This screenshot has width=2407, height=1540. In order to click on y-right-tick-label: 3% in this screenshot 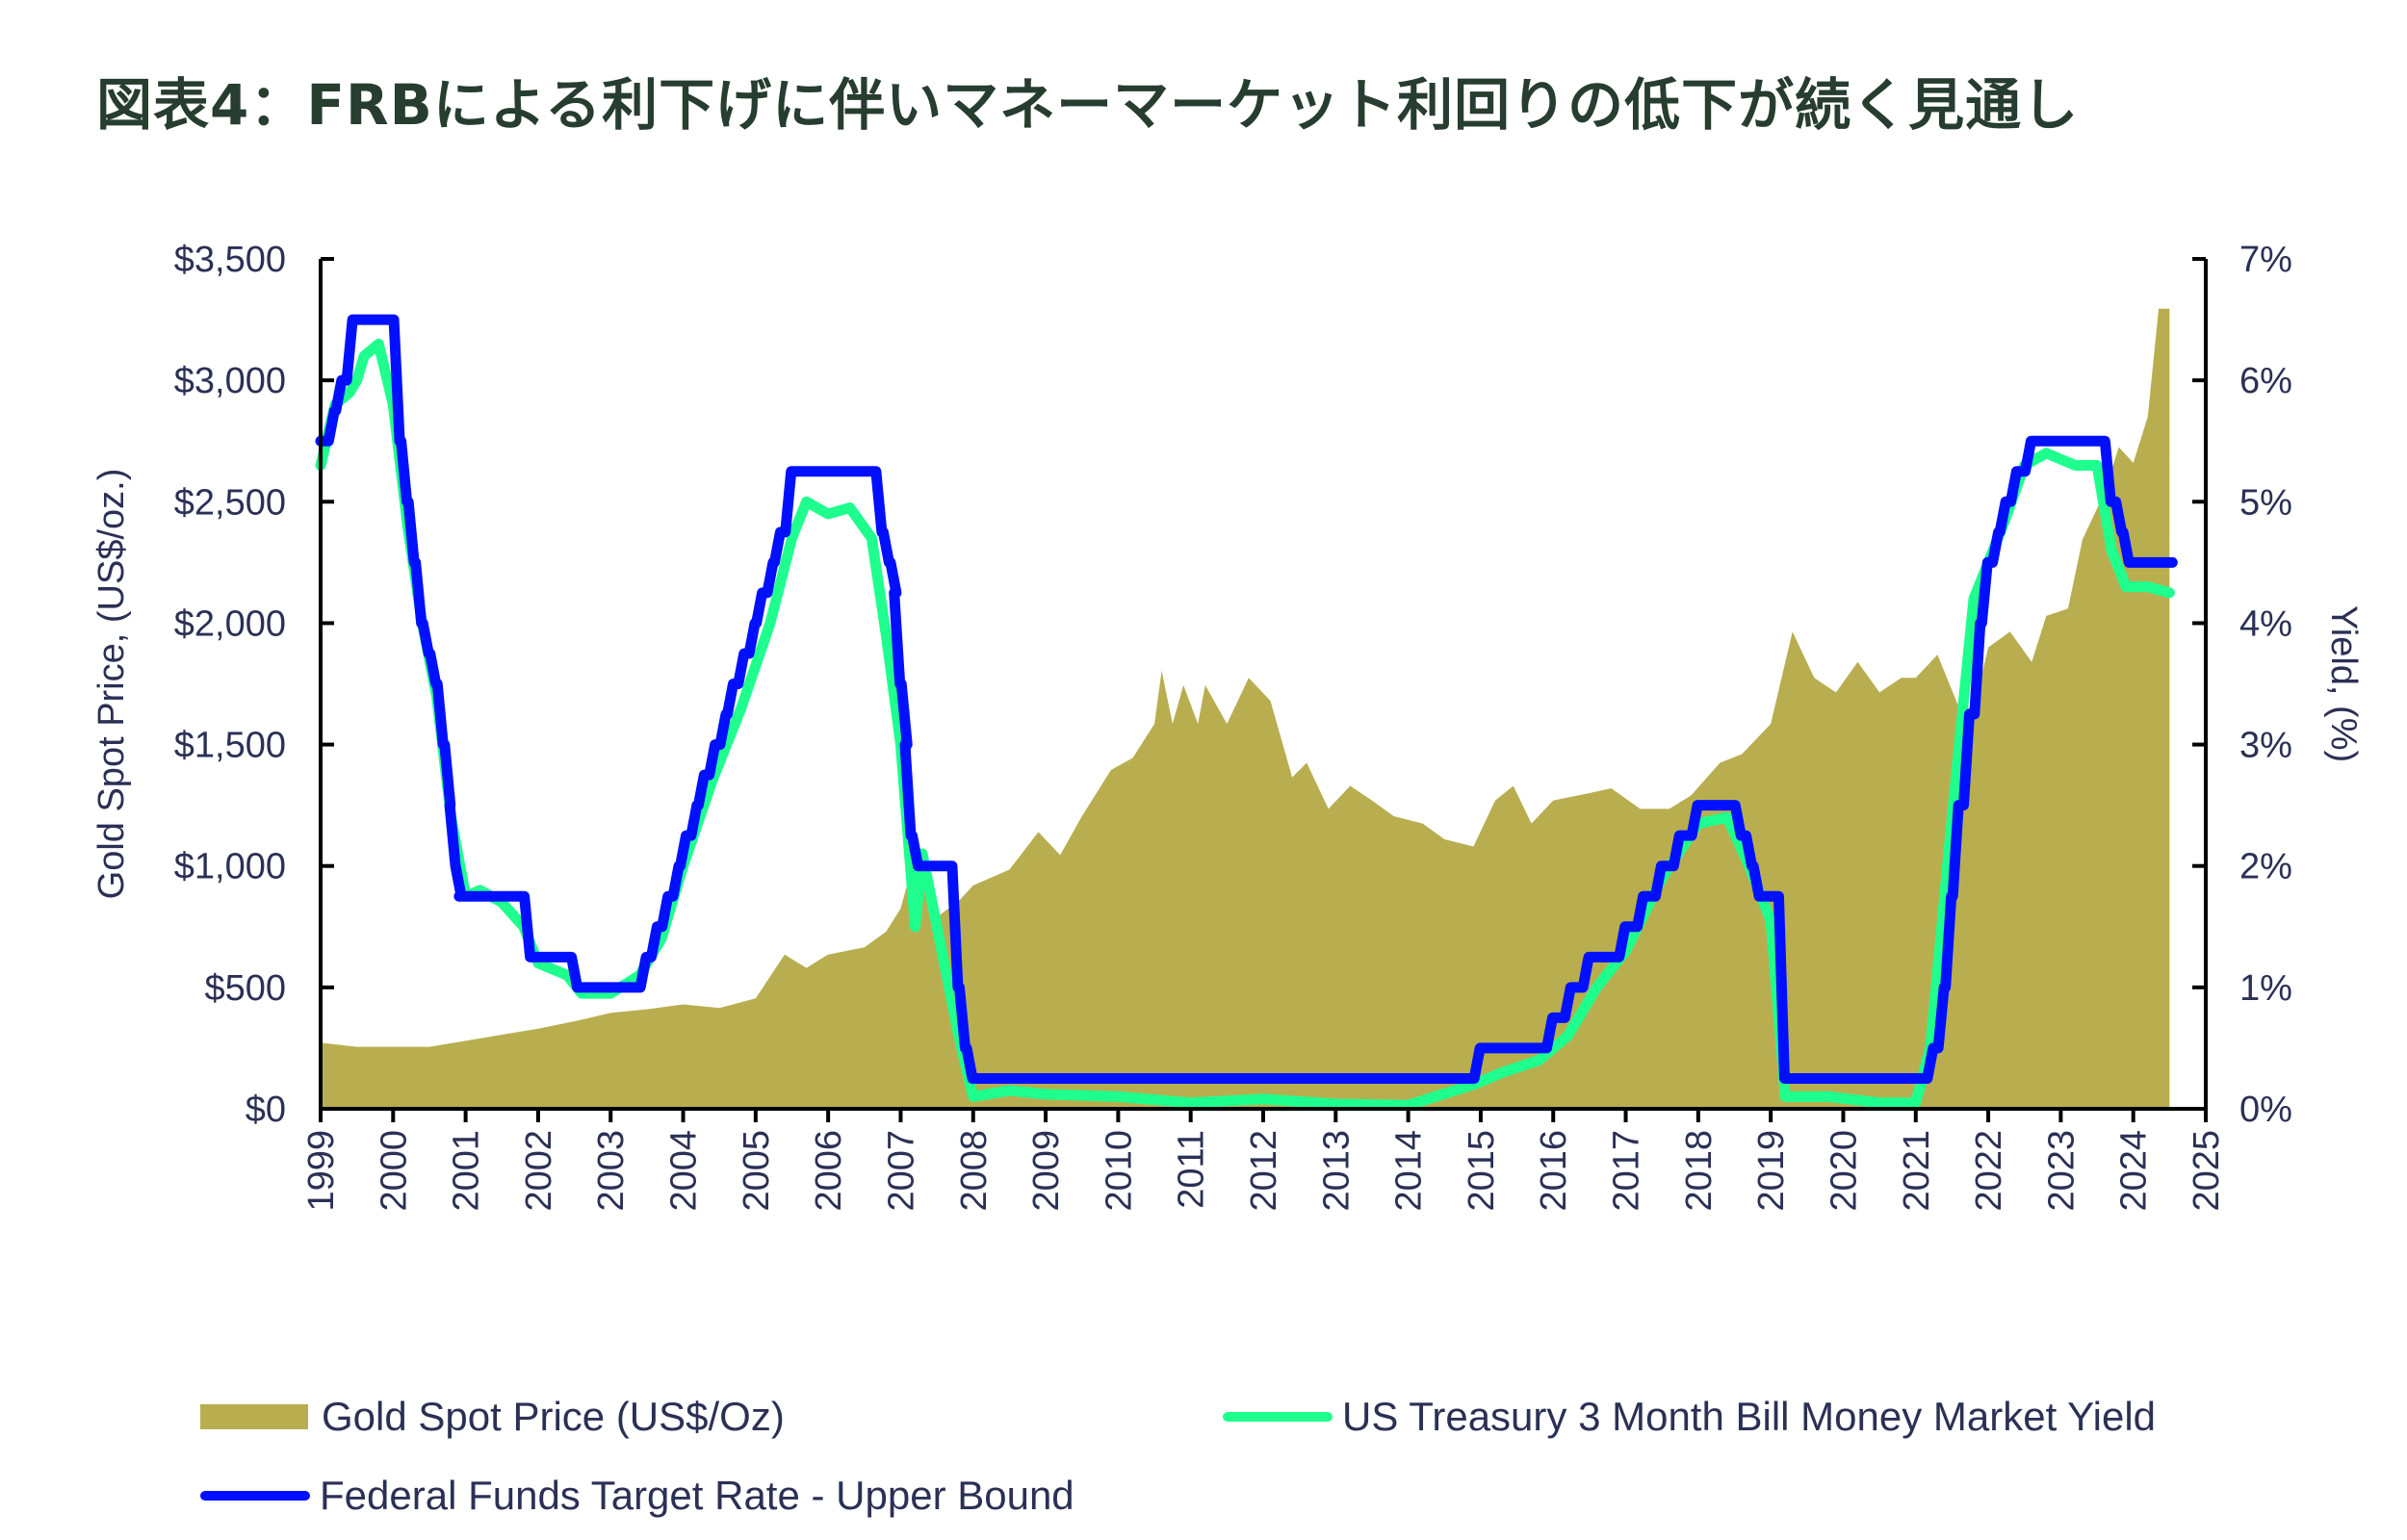, I will do `click(2265, 746)`.